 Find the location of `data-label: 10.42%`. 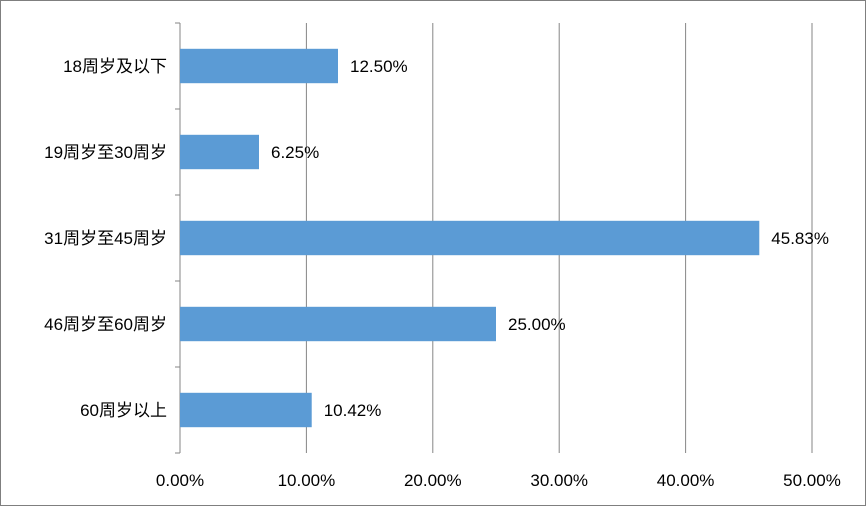

data-label: 10.42% is located at coordinates (353, 410).